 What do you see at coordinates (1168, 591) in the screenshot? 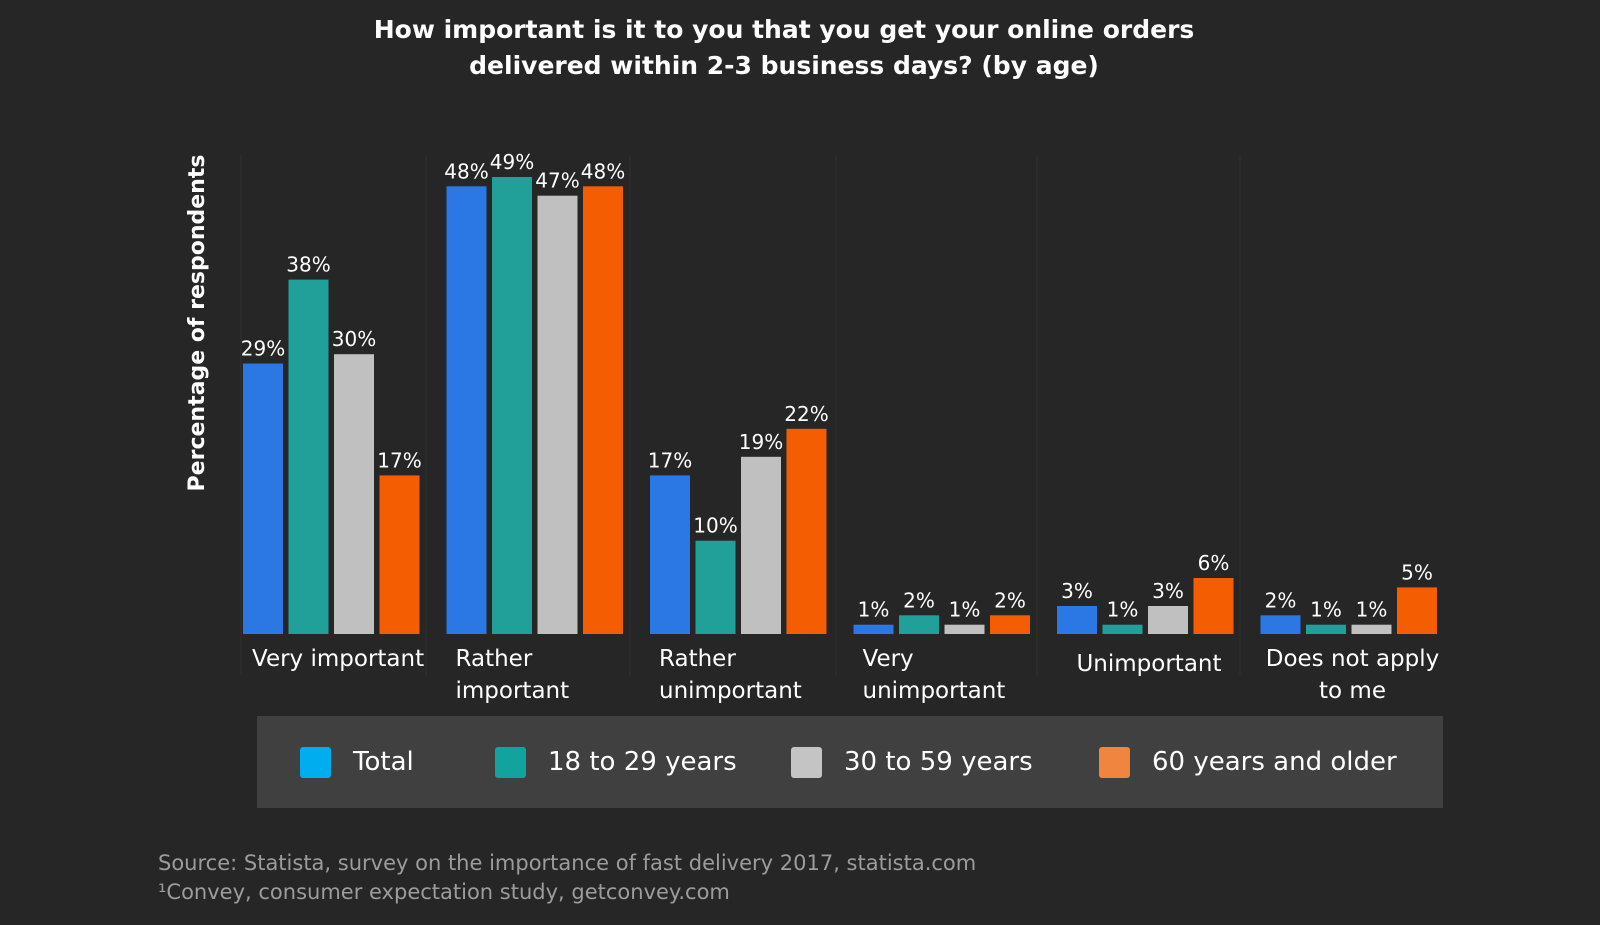
I see `value-label-unimportant-30-to-59-years: 3%` at bounding box center [1168, 591].